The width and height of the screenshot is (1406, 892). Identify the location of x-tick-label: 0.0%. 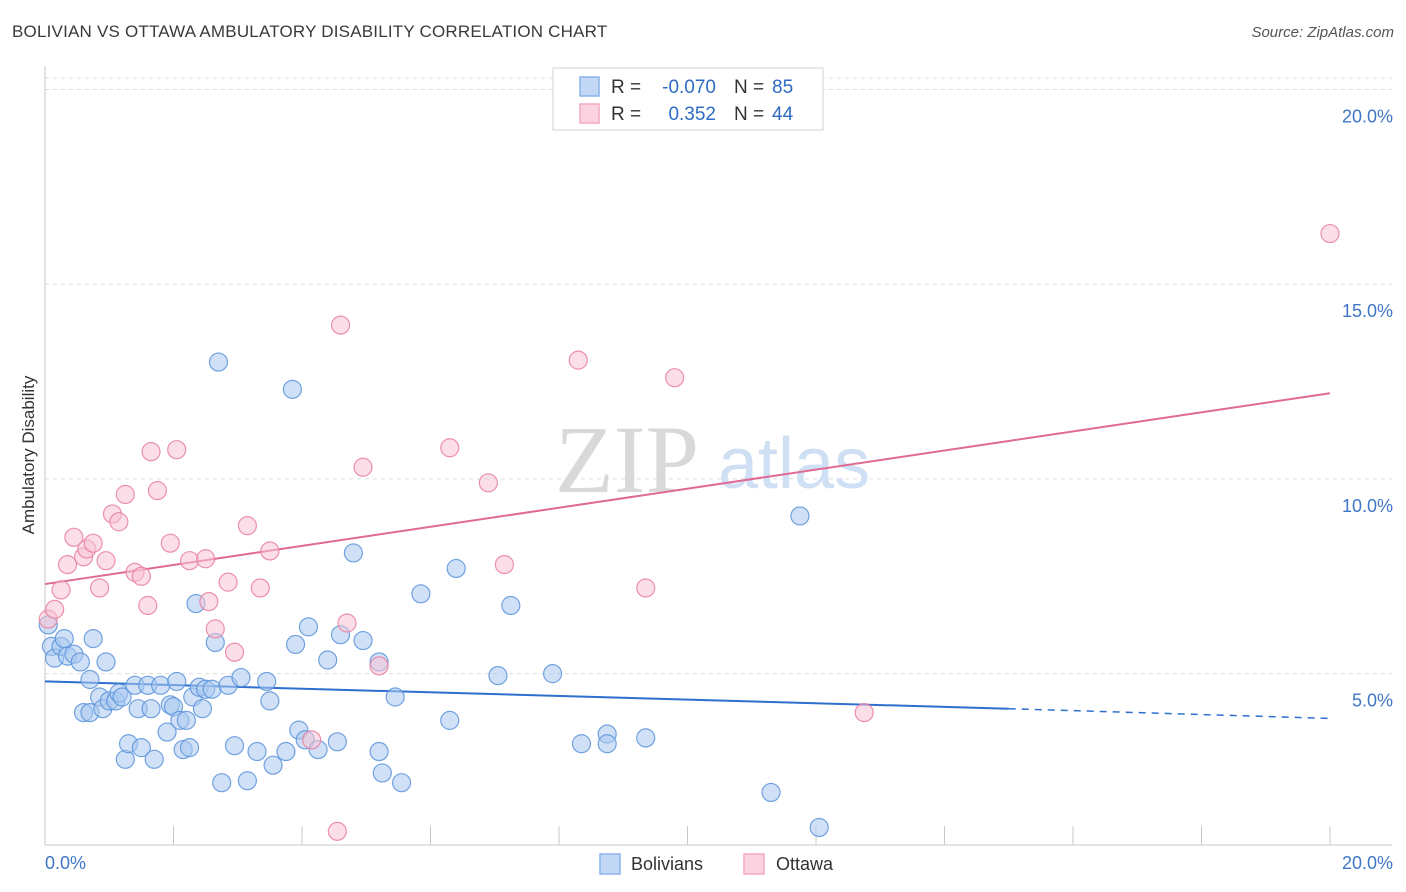
(65, 863).